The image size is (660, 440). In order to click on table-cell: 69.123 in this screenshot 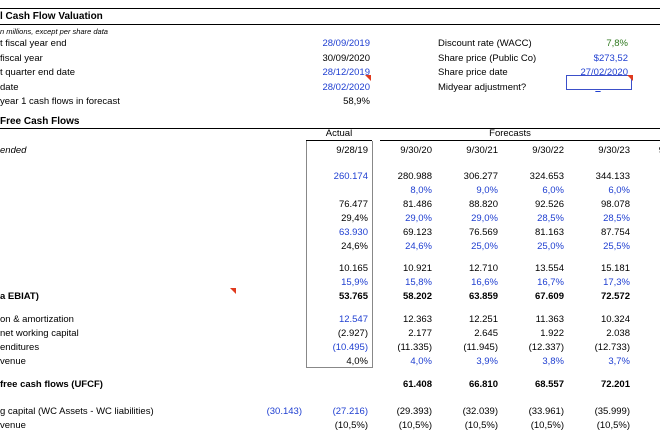, I will do `click(417, 232)`.